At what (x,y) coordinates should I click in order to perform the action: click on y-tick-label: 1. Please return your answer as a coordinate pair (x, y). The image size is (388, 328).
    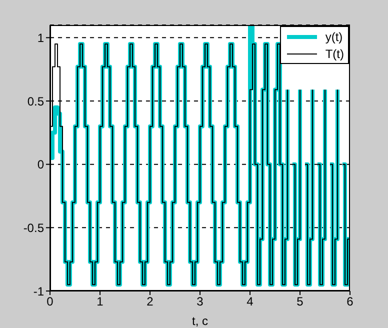
    Looking at the image, I should click on (40, 37).